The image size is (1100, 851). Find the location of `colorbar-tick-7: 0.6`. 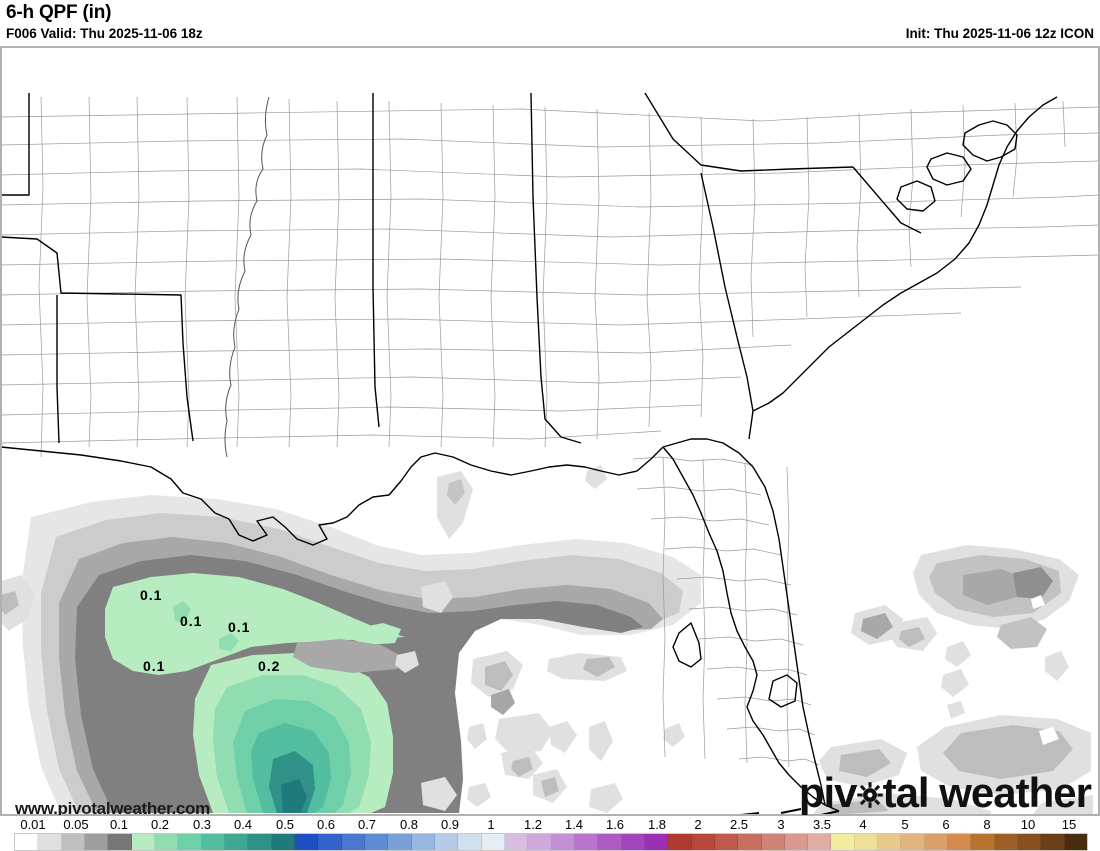

colorbar-tick-7: 0.6 is located at coordinates (326, 824).